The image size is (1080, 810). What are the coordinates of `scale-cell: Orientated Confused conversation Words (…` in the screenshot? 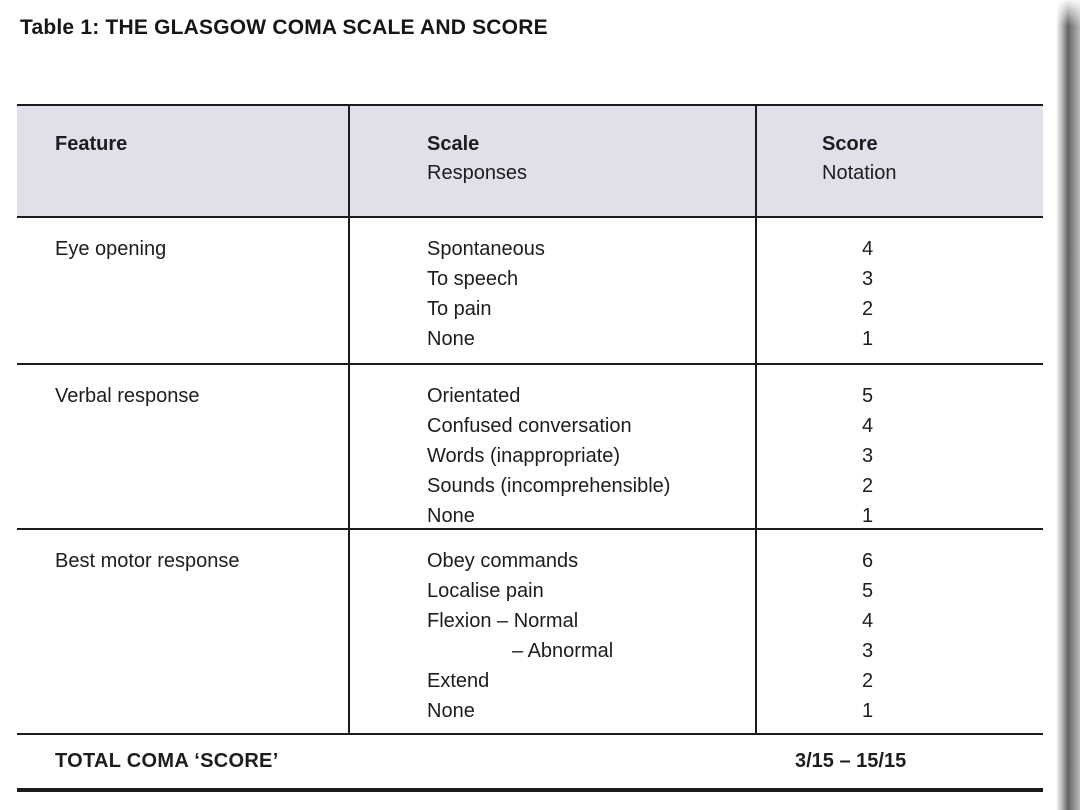 It's located at (551, 452).